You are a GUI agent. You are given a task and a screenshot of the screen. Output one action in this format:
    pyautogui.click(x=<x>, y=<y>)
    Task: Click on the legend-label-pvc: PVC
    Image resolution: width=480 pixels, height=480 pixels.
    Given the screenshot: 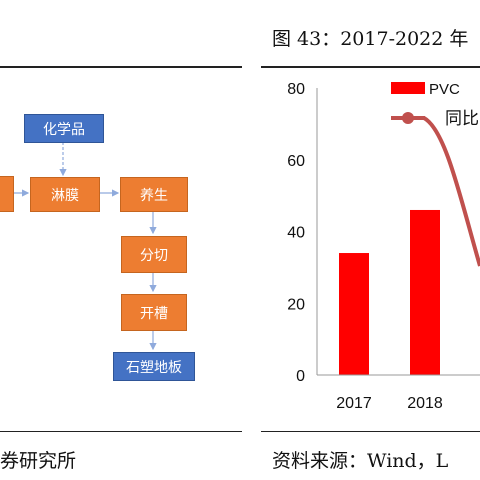 What is the action you would take?
    pyautogui.click(x=444, y=89)
    